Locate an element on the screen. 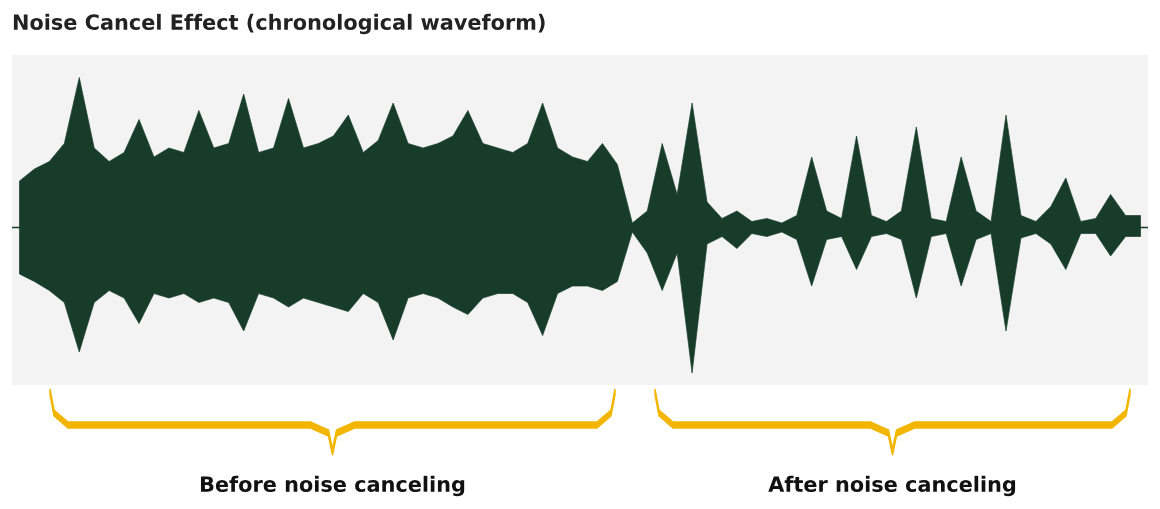 The width and height of the screenshot is (1160, 509). text: After noise canceling is located at coordinates (892, 486).